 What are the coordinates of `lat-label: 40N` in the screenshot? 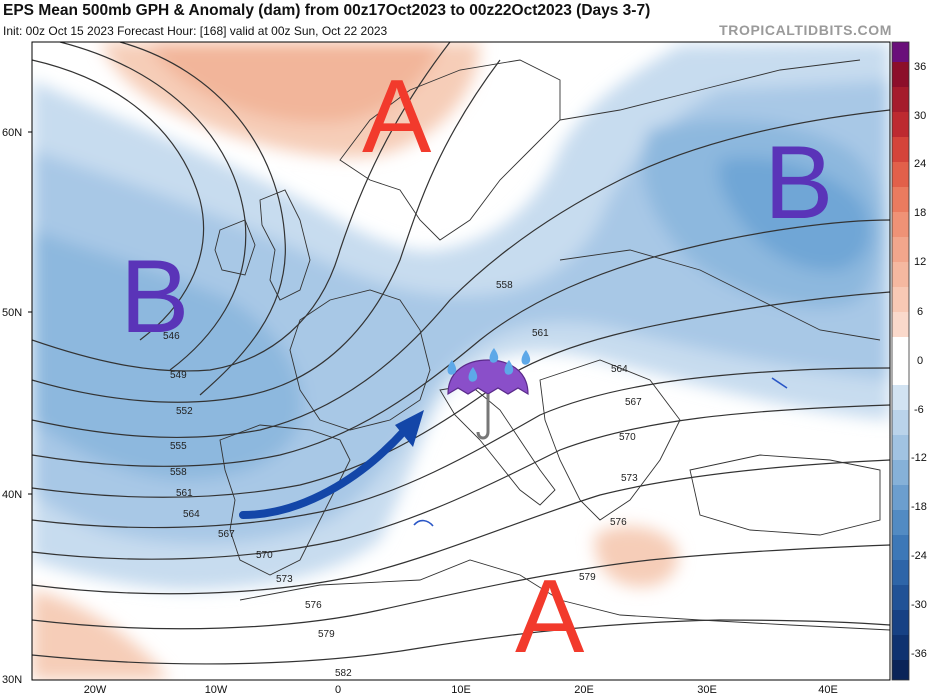 It's located at (12, 495).